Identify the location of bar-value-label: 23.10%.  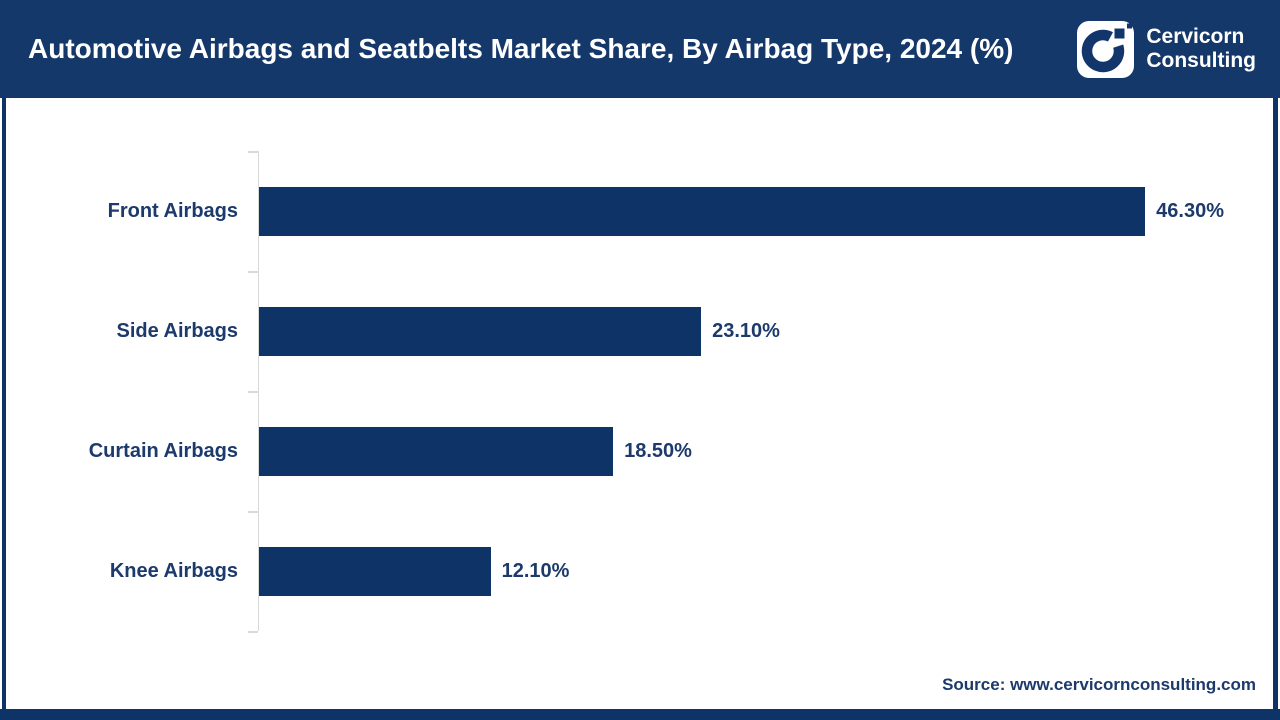
(746, 330).